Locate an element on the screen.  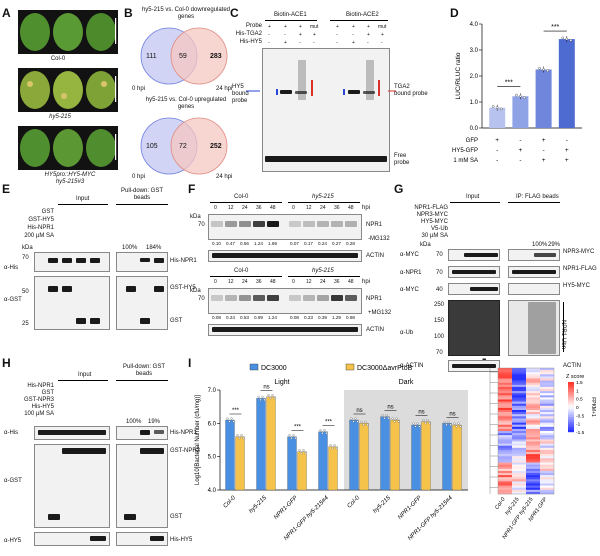
g-ab-actin: α-ACTIN is located at coordinates (412, 366).